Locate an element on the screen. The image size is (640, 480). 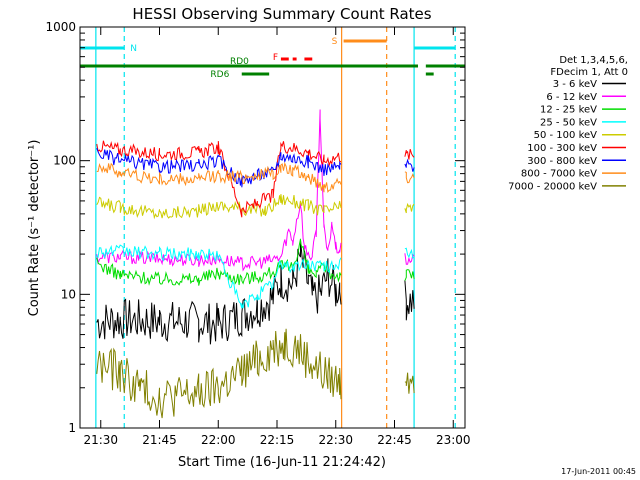
legend-entry-label: 100 - 300 keV is located at coordinates (562, 148).